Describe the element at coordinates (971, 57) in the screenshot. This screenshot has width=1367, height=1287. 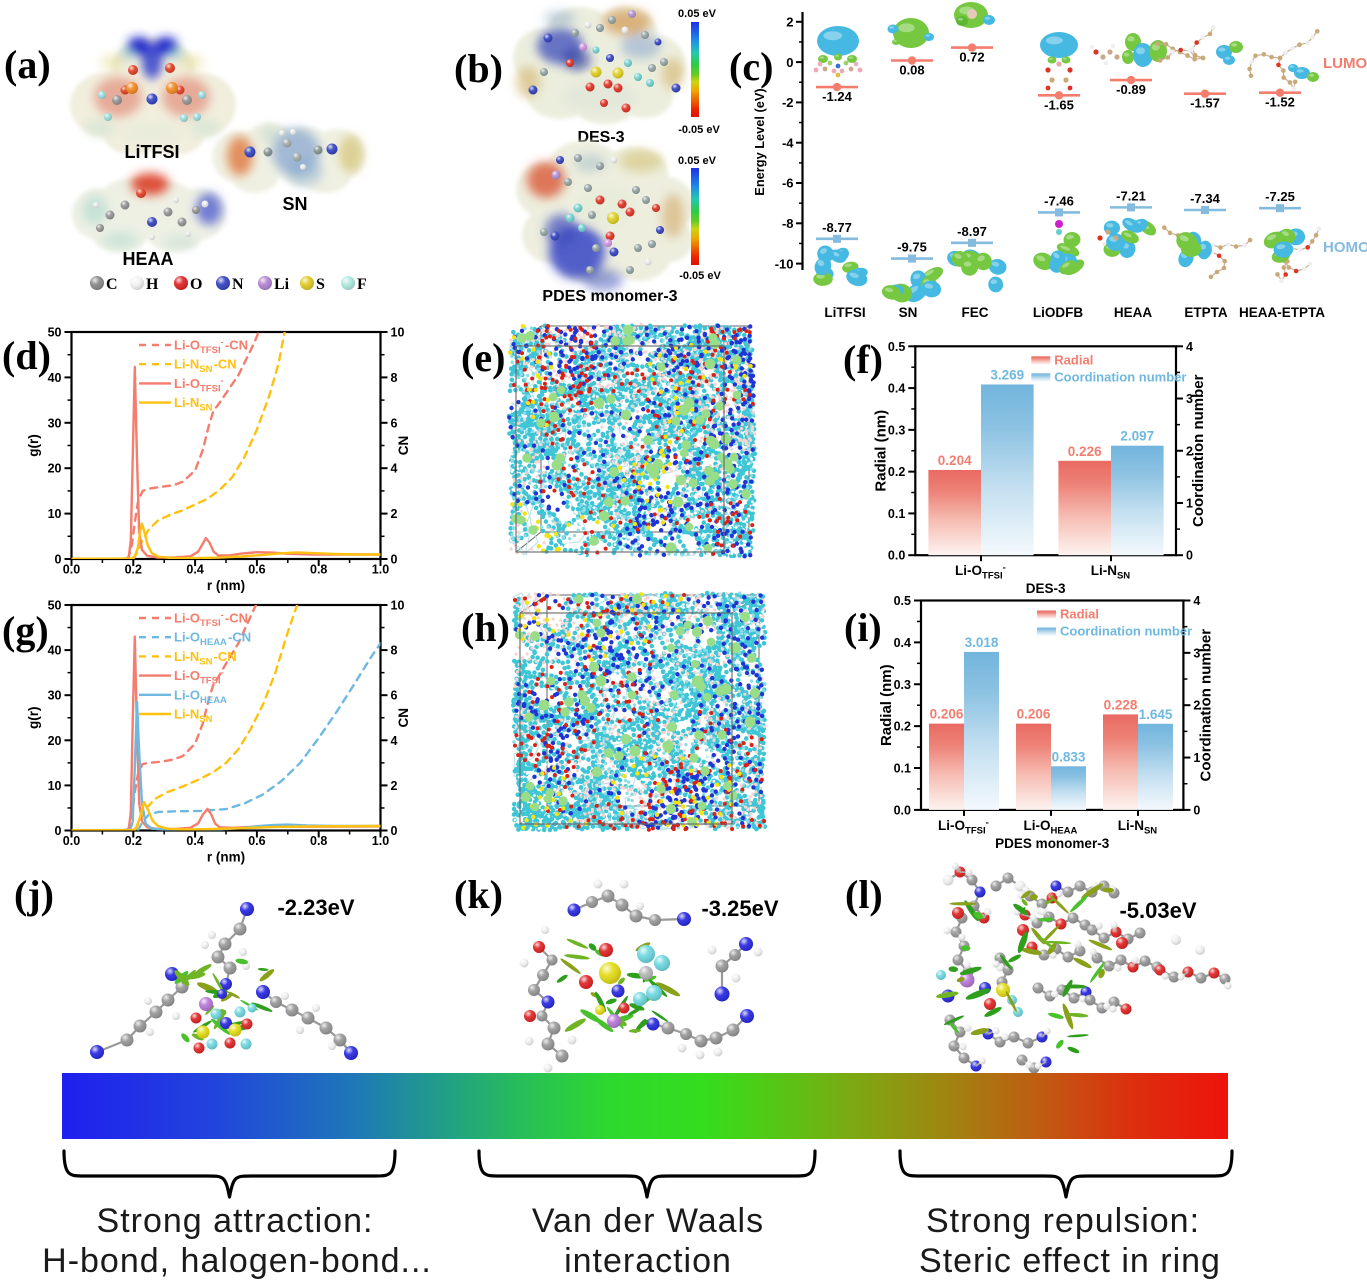
I see `svg-text: 0.72` at that location.